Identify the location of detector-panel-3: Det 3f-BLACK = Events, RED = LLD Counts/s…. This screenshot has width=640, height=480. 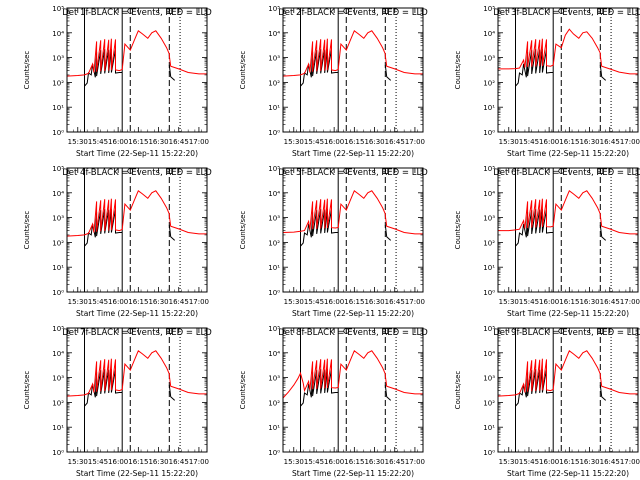
(547, 81).